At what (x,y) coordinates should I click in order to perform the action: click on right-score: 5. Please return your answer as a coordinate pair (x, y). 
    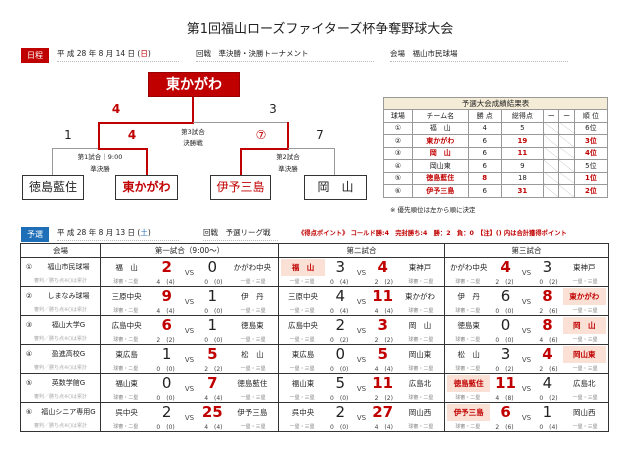
    Looking at the image, I should click on (382, 354).